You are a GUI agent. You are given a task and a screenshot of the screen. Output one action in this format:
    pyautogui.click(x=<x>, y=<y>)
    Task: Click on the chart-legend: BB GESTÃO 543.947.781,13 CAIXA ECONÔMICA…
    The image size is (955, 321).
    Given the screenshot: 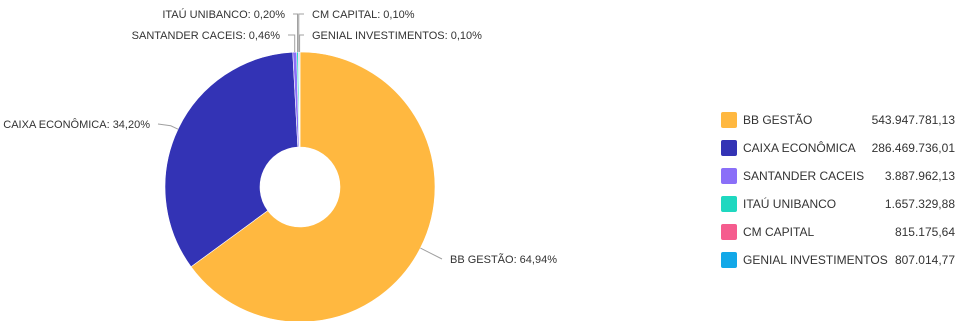 What is the action you would take?
    pyautogui.click(x=838, y=190)
    